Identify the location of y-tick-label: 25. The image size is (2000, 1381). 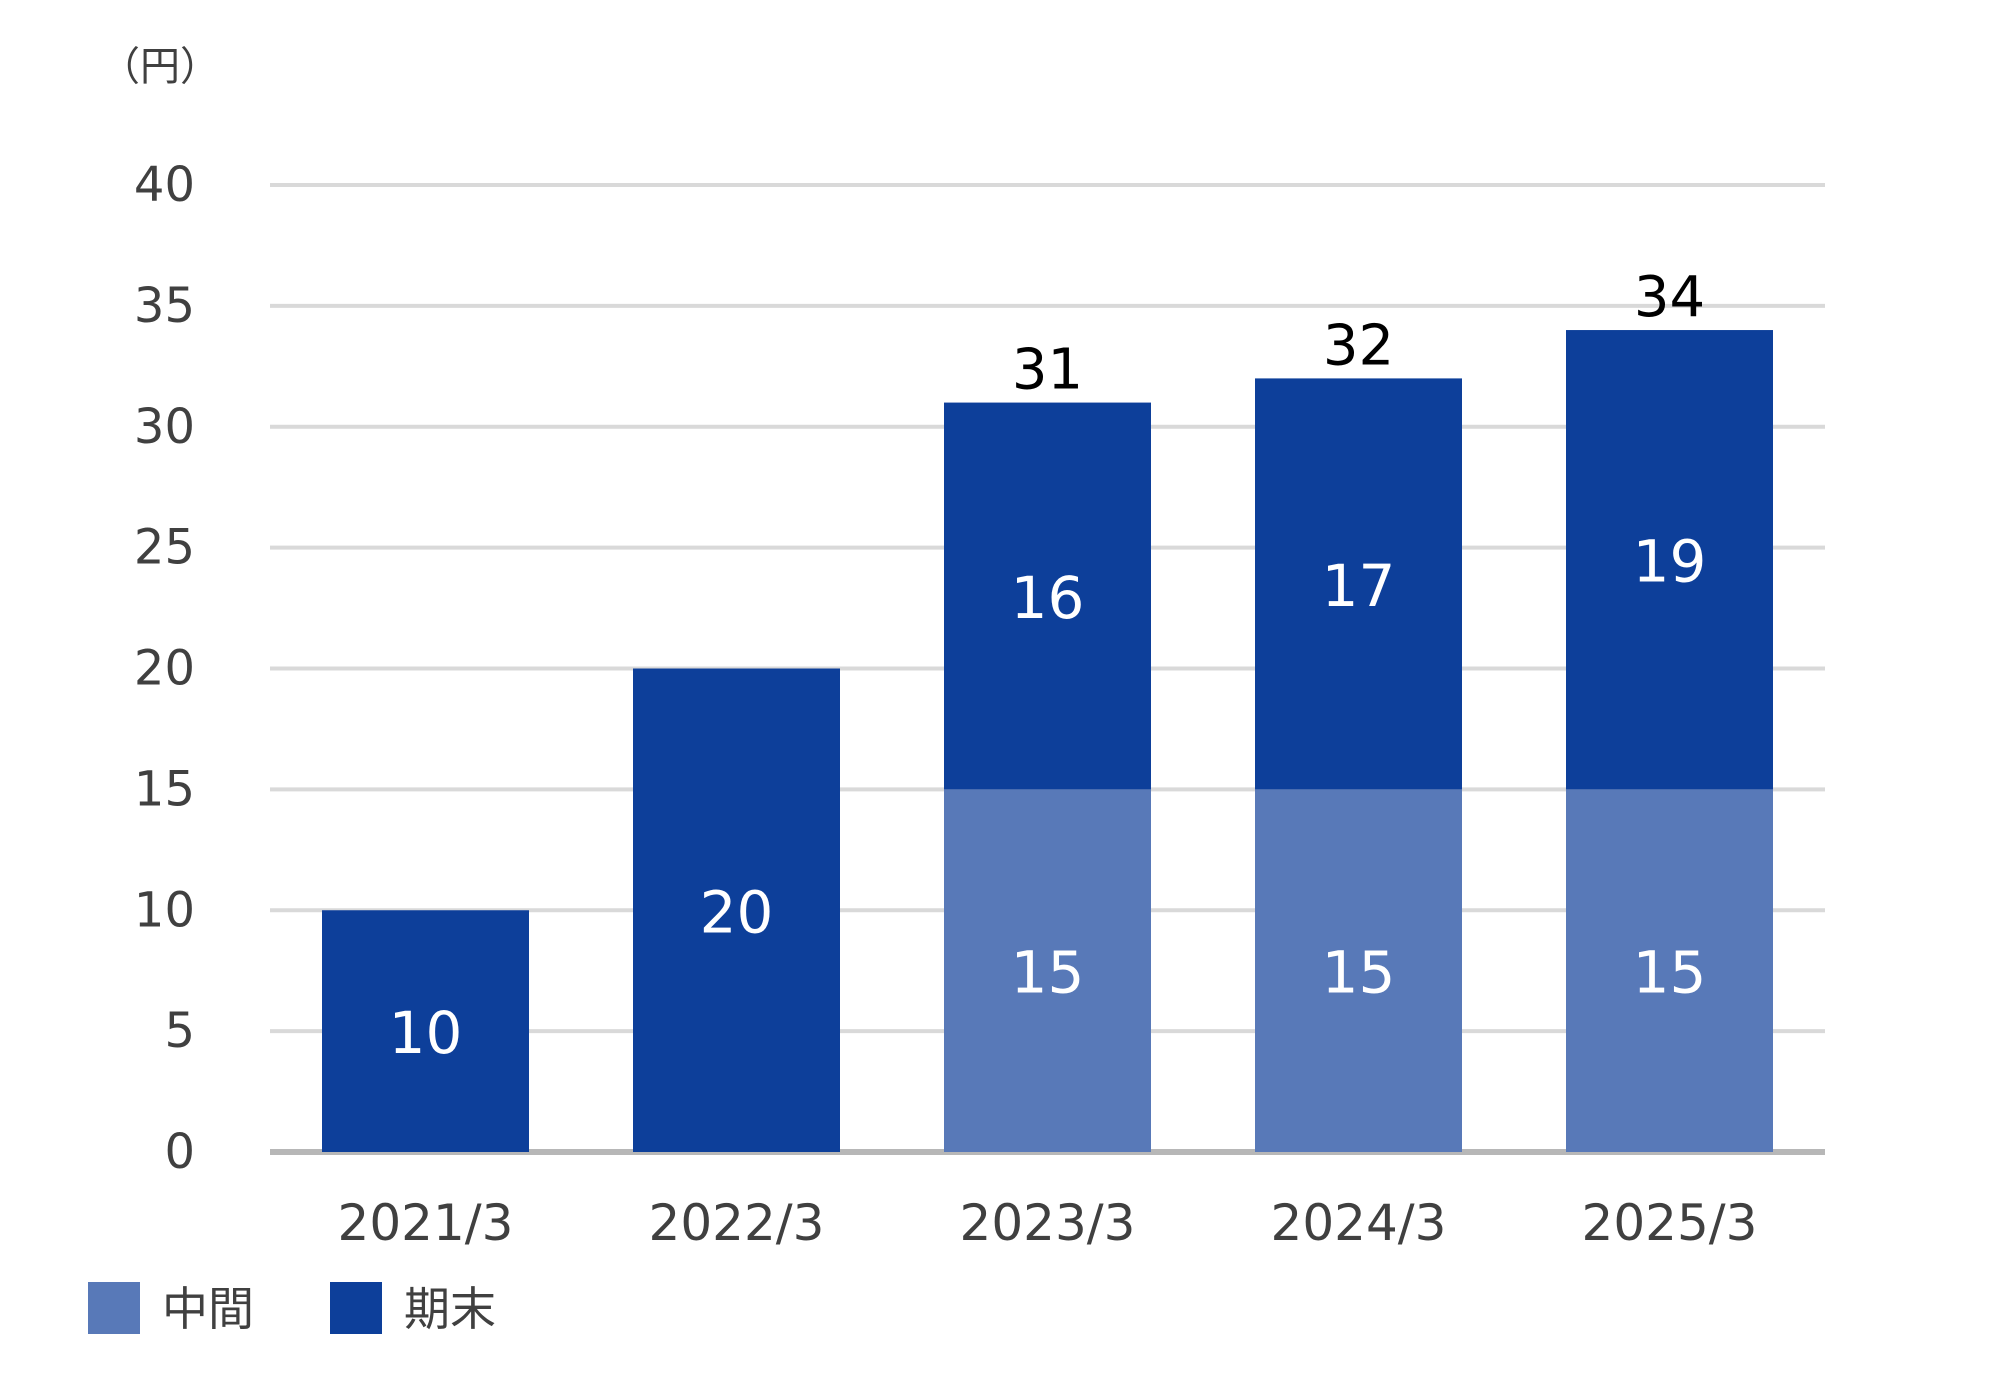
(164, 548).